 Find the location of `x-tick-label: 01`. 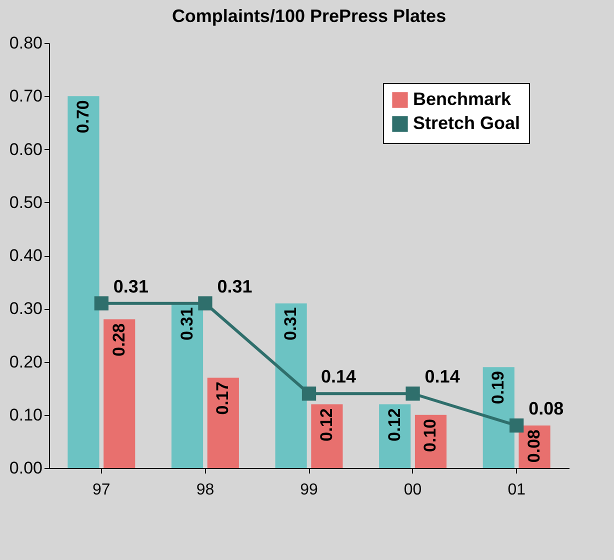

x-tick-label: 01 is located at coordinates (517, 490).